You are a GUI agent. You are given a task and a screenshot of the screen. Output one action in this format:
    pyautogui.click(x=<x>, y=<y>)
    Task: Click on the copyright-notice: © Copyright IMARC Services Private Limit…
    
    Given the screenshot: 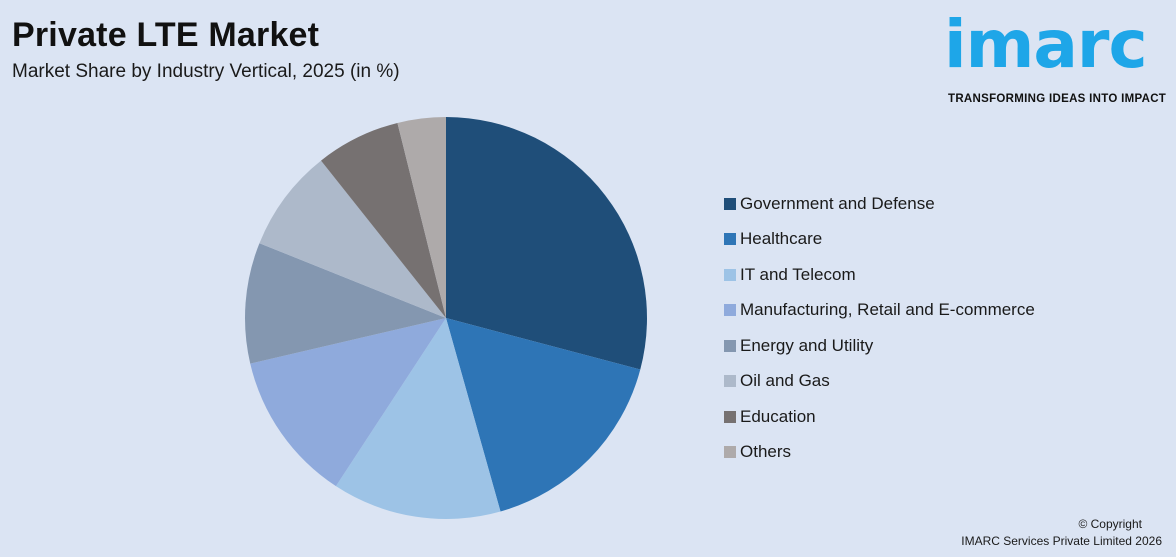 What is the action you would take?
    pyautogui.click(x=1061, y=533)
    